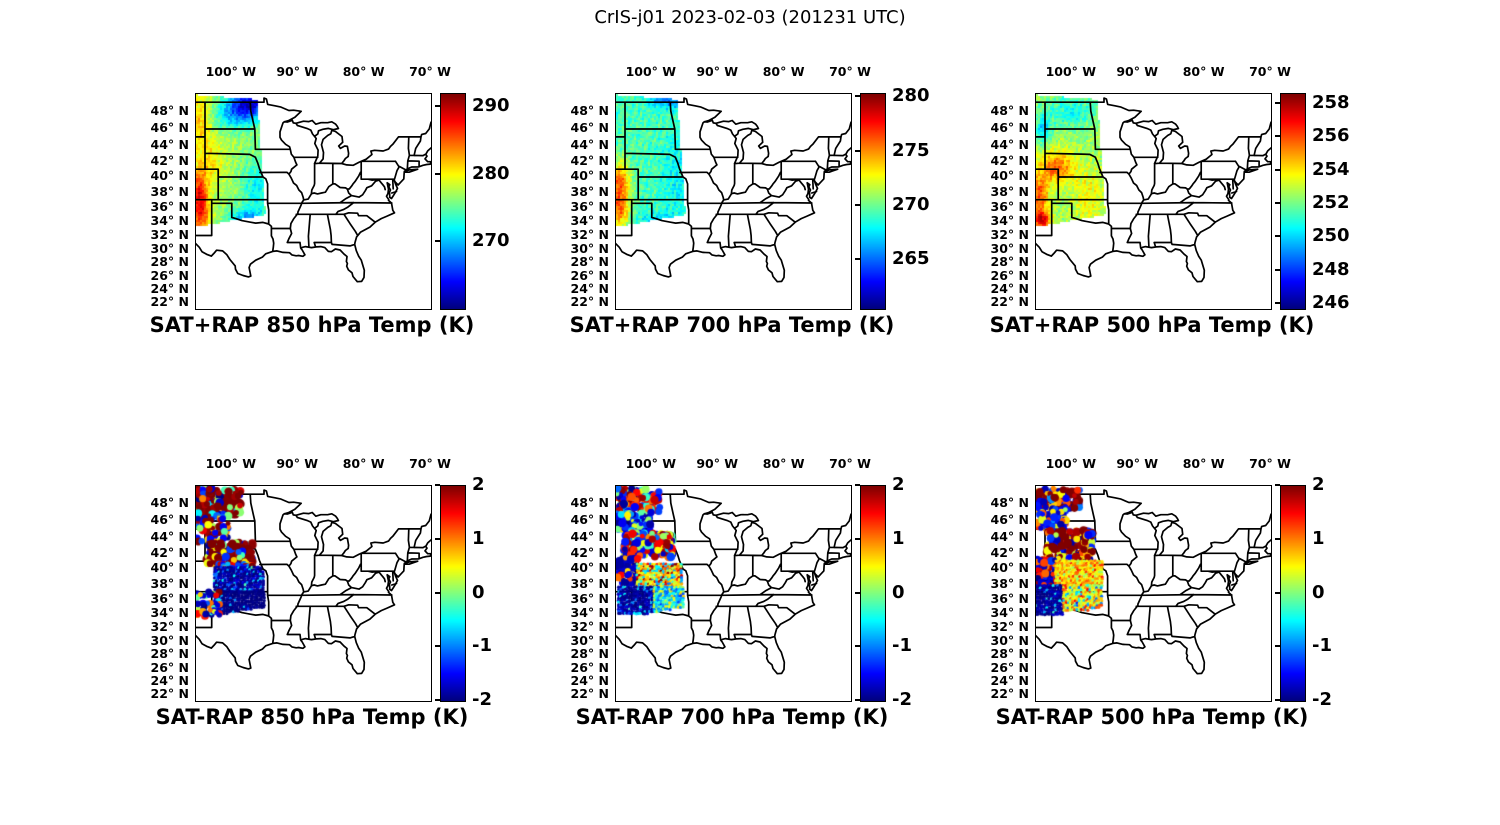 This screenshot has width=1500, height=825. What do you see at coordinates (911, 204) in the screenshot?
I see `colorbar-tick-label: 270` at bounding box center [911, 204].